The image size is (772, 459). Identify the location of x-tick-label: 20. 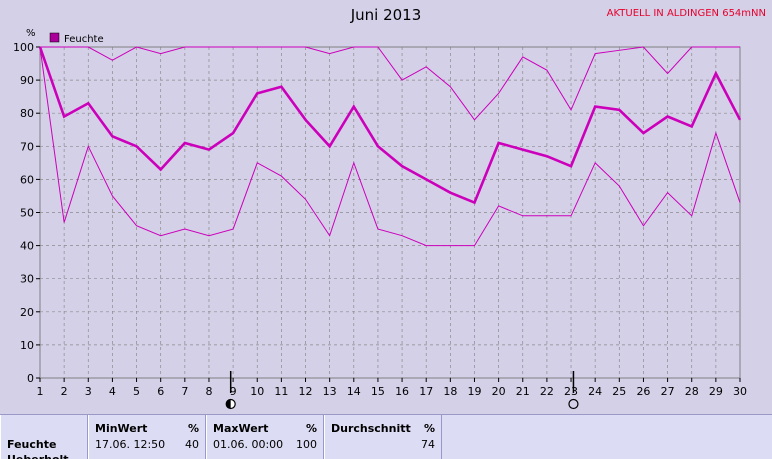
(499, 391).